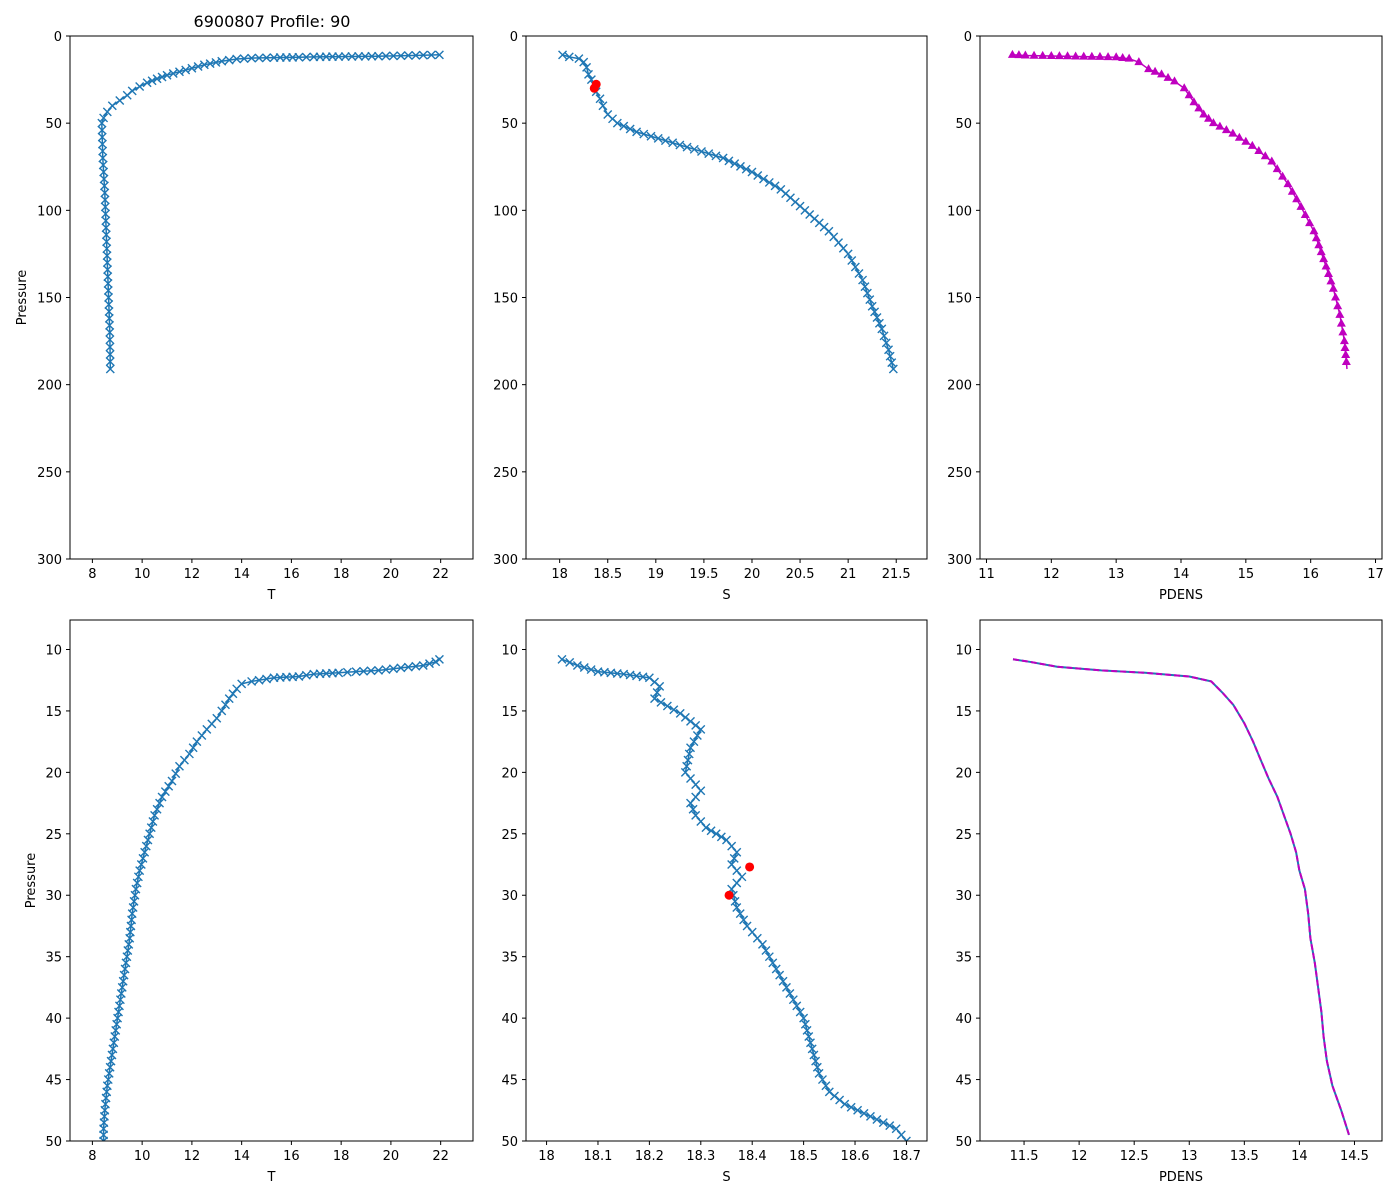 Image resolution: width=1400 pixels, height=1200 pixels. Describe the element at coordinates (726, 1177) in the screenshot. I see `x-axis-label: S` at that location.